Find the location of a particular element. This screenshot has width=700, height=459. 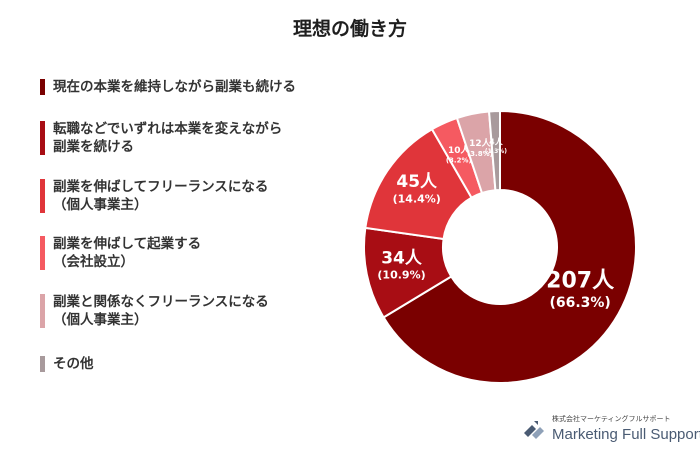

legend-item: 副業を伸ばして起業する （会社設立） is located at coordinates (120, 253).